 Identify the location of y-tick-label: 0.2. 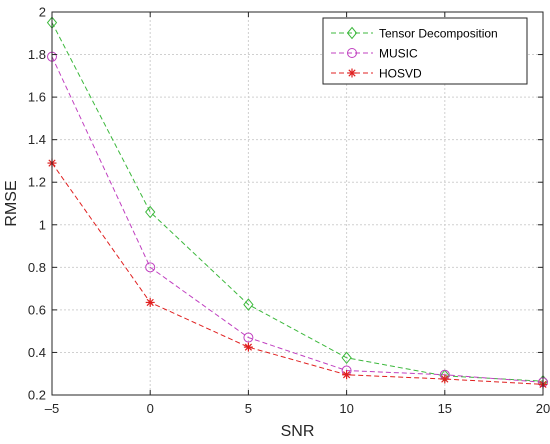
(37, 395).